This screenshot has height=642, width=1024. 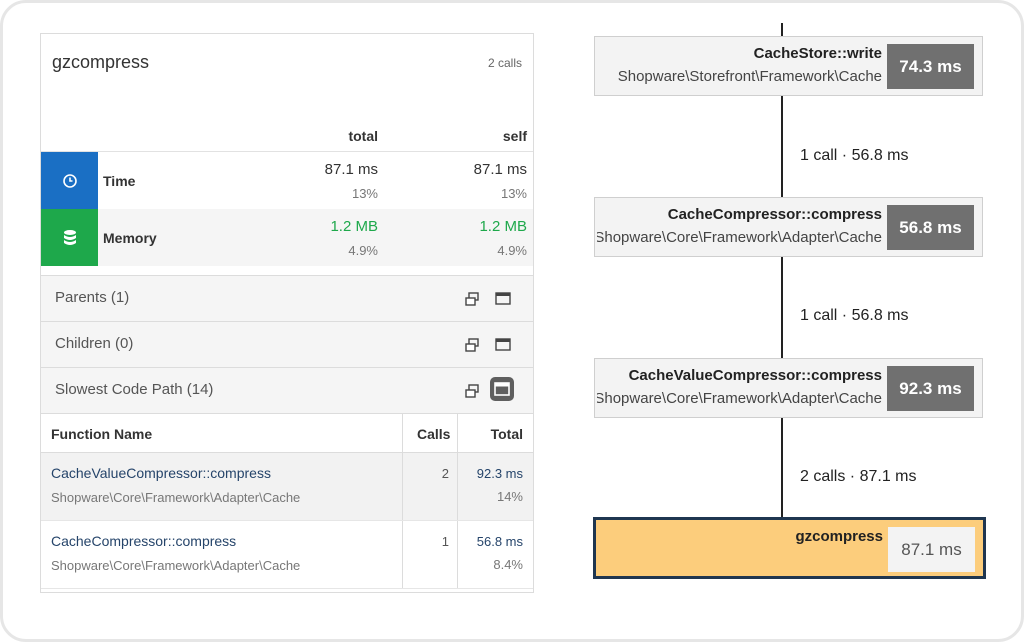 I want to click on function-name: CacheValueCompressor::compress, so click(x=161, y=473).